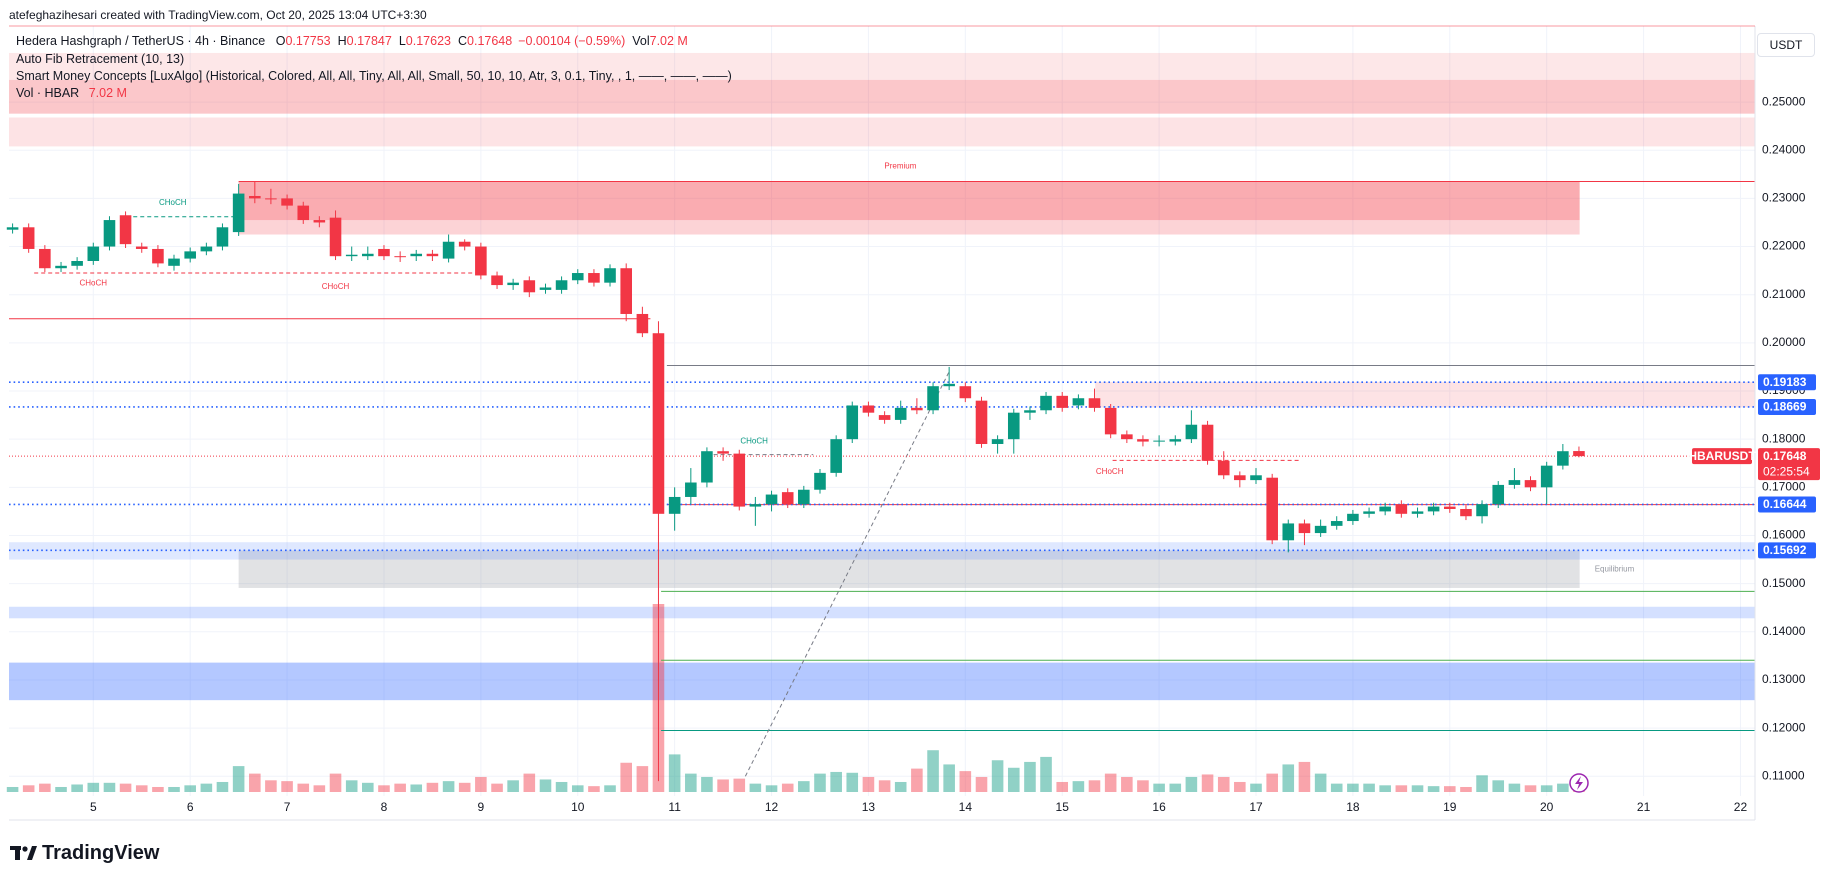 The image size is (1835, 883). Describe the element at coordinates (71, 93) in the screenshot. I see `volume-legend: Vol · HBAR 7.02 M` at that location.